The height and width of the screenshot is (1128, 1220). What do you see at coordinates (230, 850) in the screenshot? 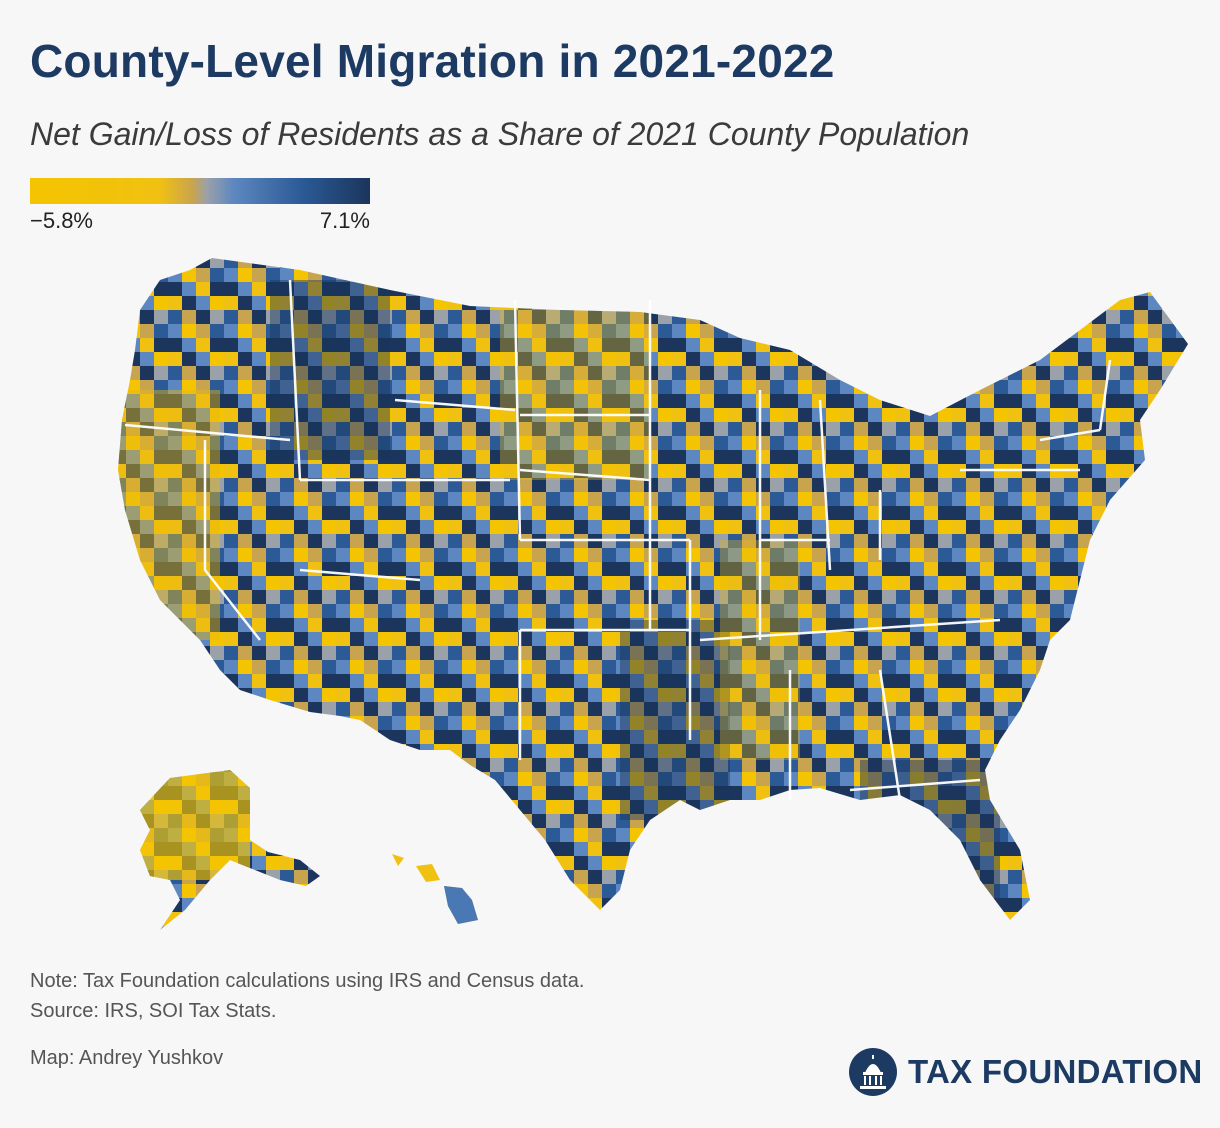
I see `alaska-counties` at bounding box center [230, 850].